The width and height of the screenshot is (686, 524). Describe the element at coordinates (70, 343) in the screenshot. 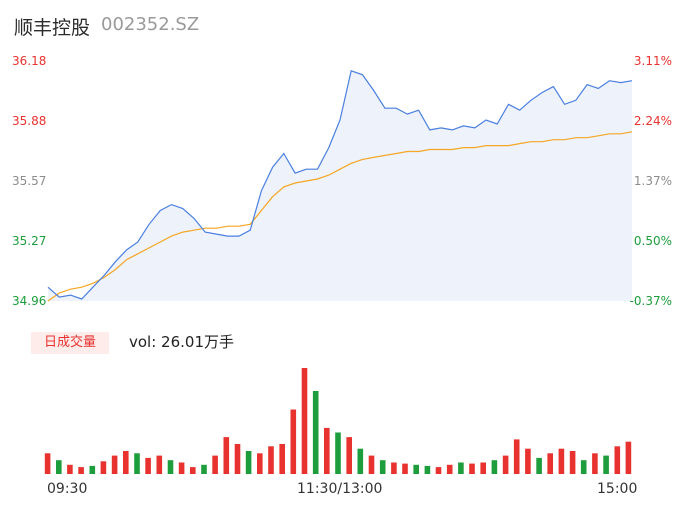

I see `volume-badge: 日成交量` at that location.